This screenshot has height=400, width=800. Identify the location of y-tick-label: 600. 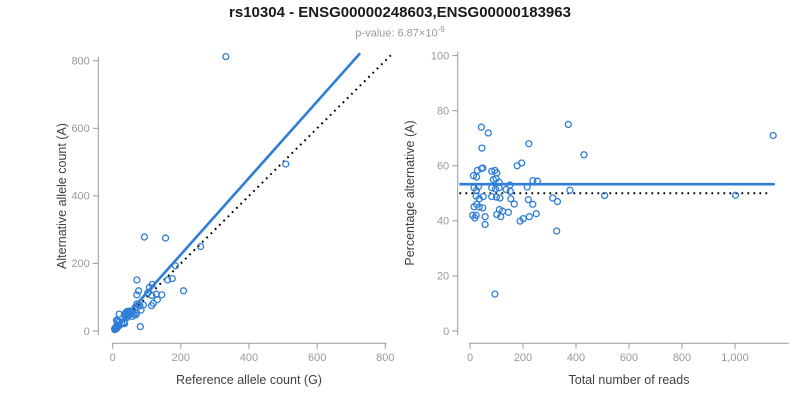
(80, 129).